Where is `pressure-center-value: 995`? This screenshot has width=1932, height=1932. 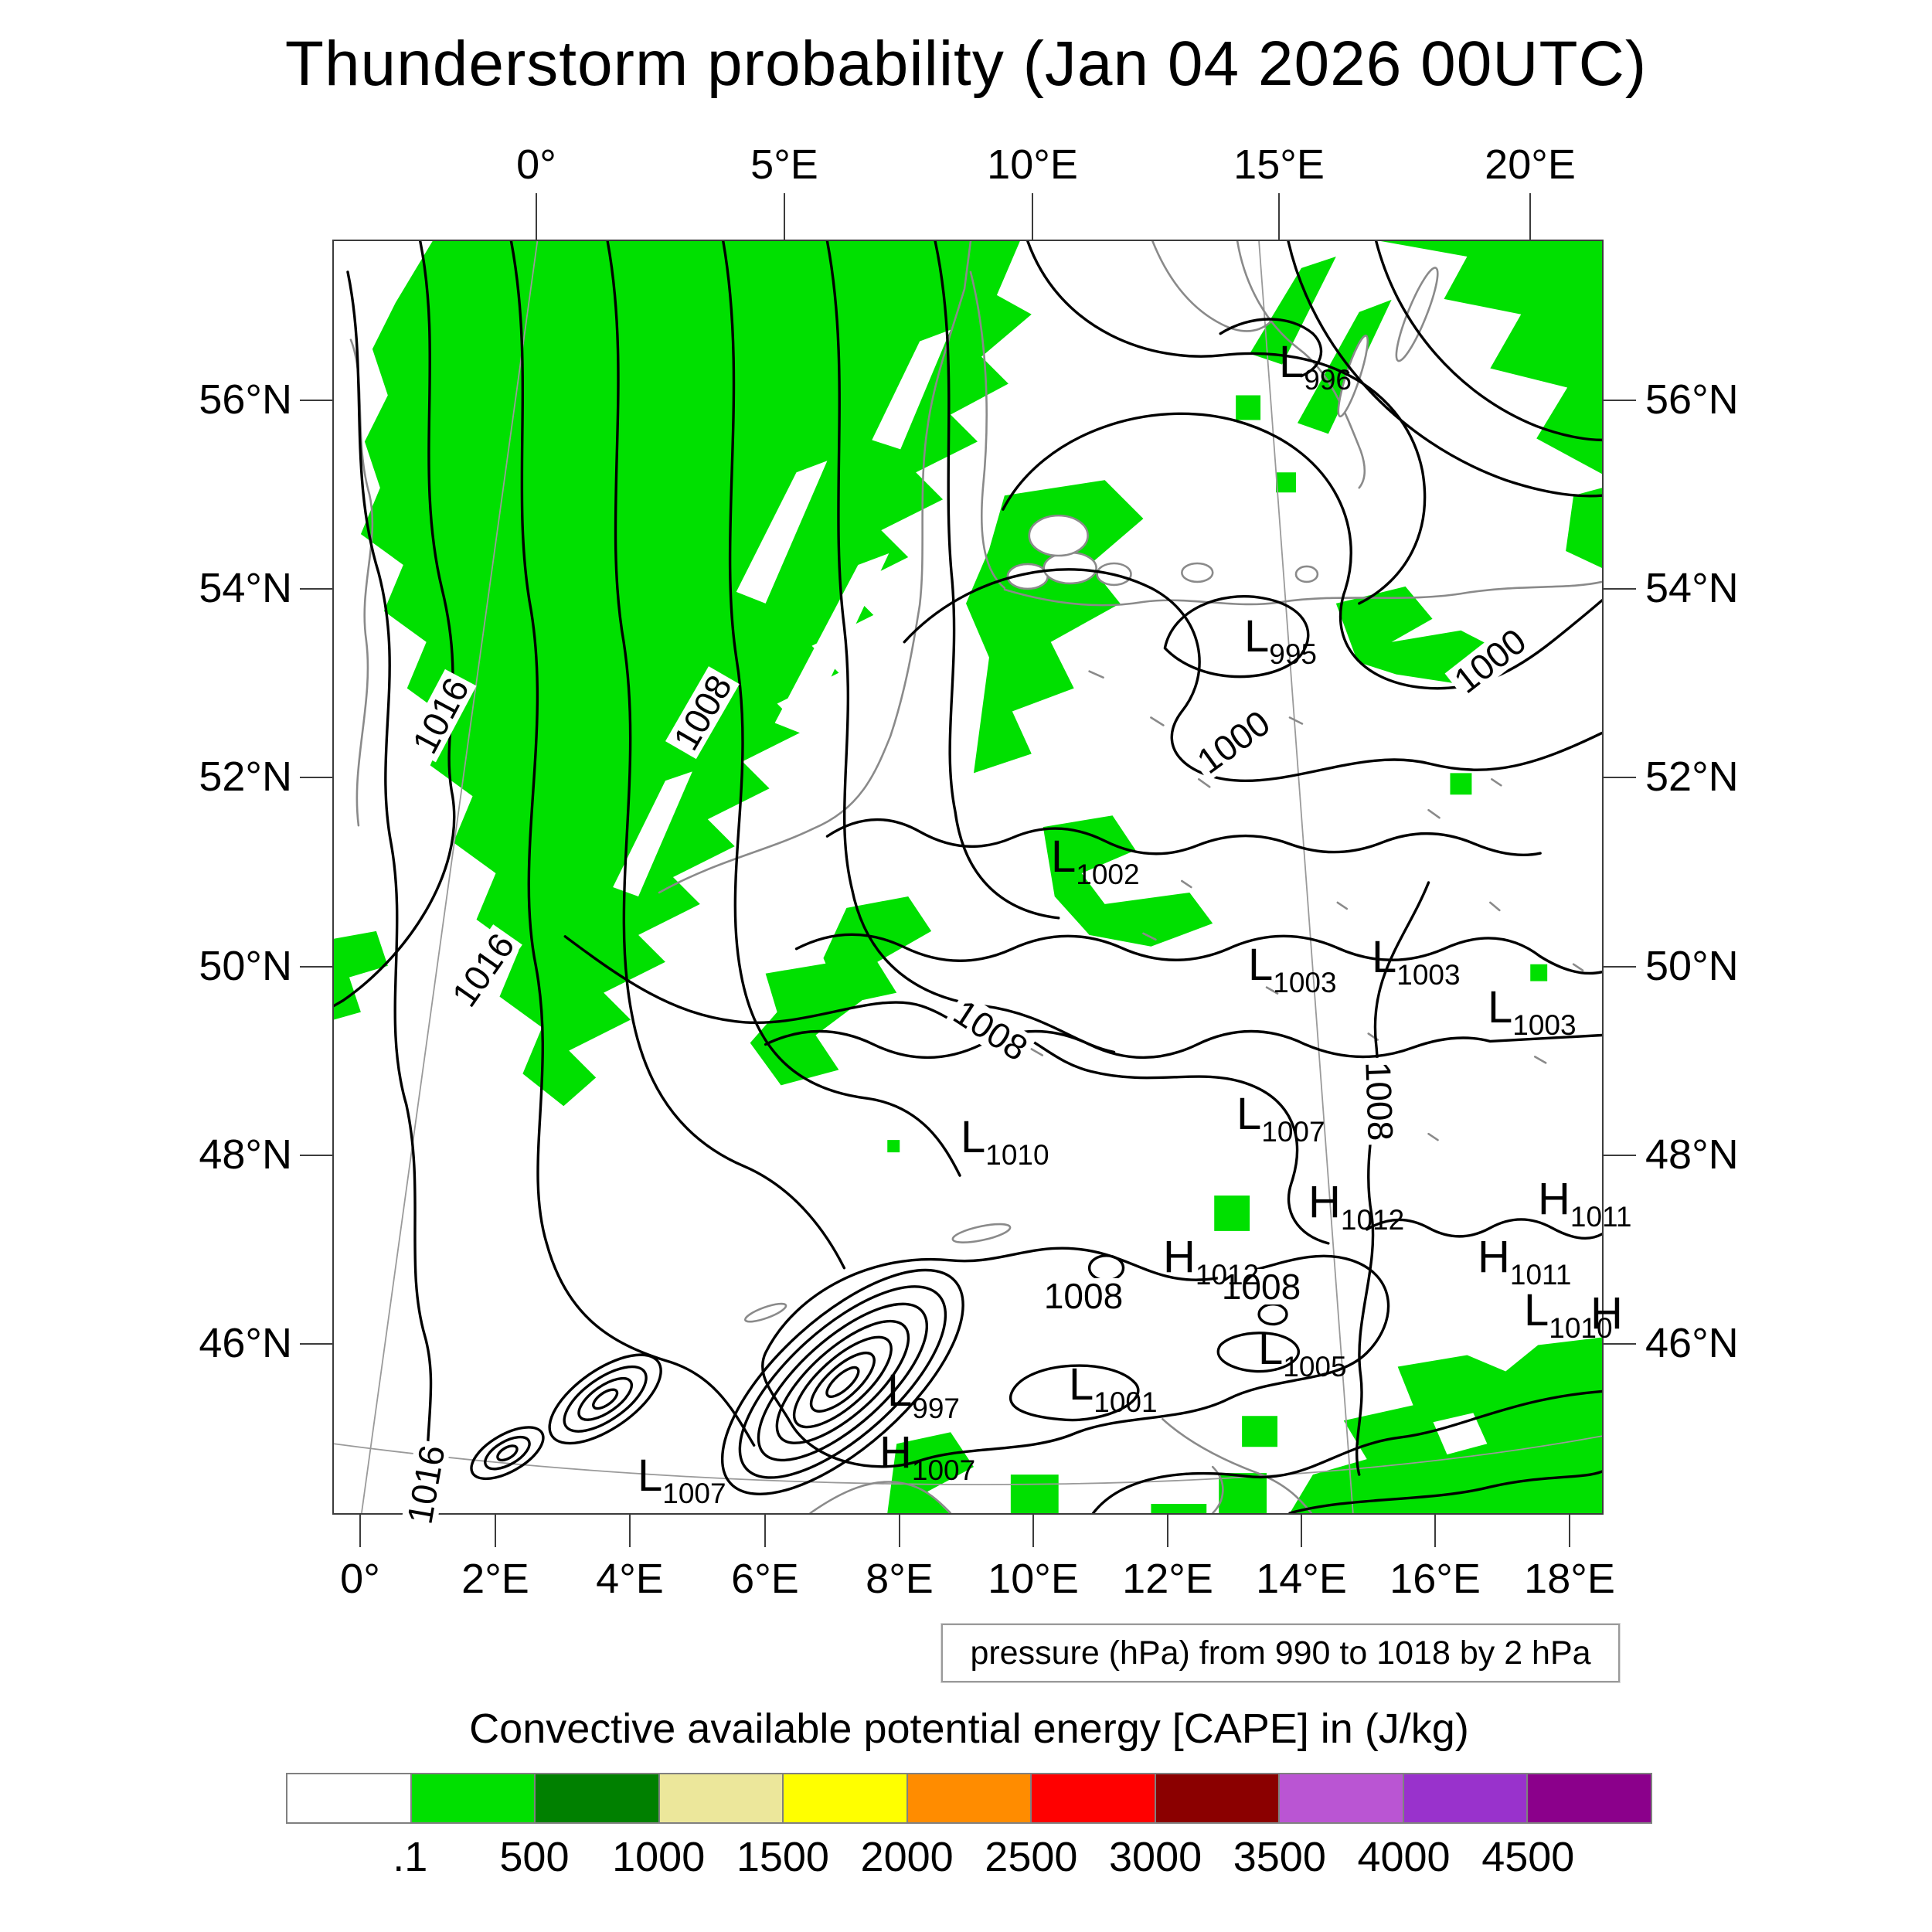
pressure-center-value: 995 is located at coordinates (1293, 654).